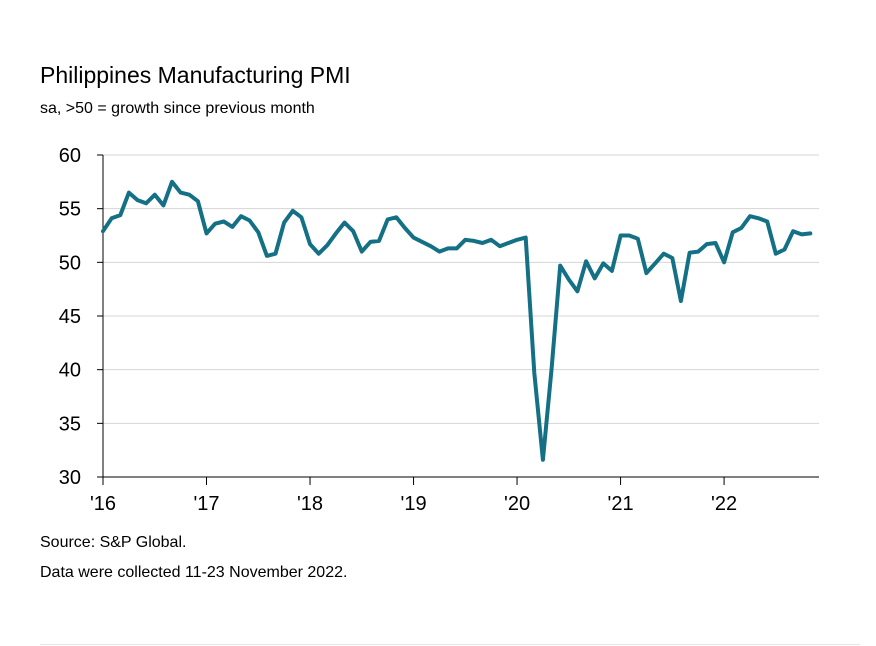 The image size is (876, 646). Describe the element at coordinates (621, 504) in the screenshot. I see `x-tick-label-2021: '21` at that location.